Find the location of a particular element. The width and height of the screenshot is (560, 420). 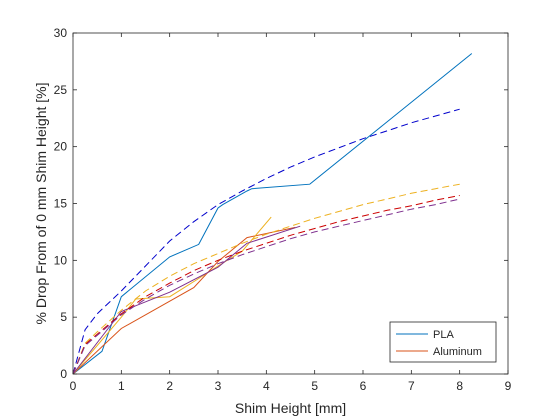

legend-box is located at coordinates (443, 342).